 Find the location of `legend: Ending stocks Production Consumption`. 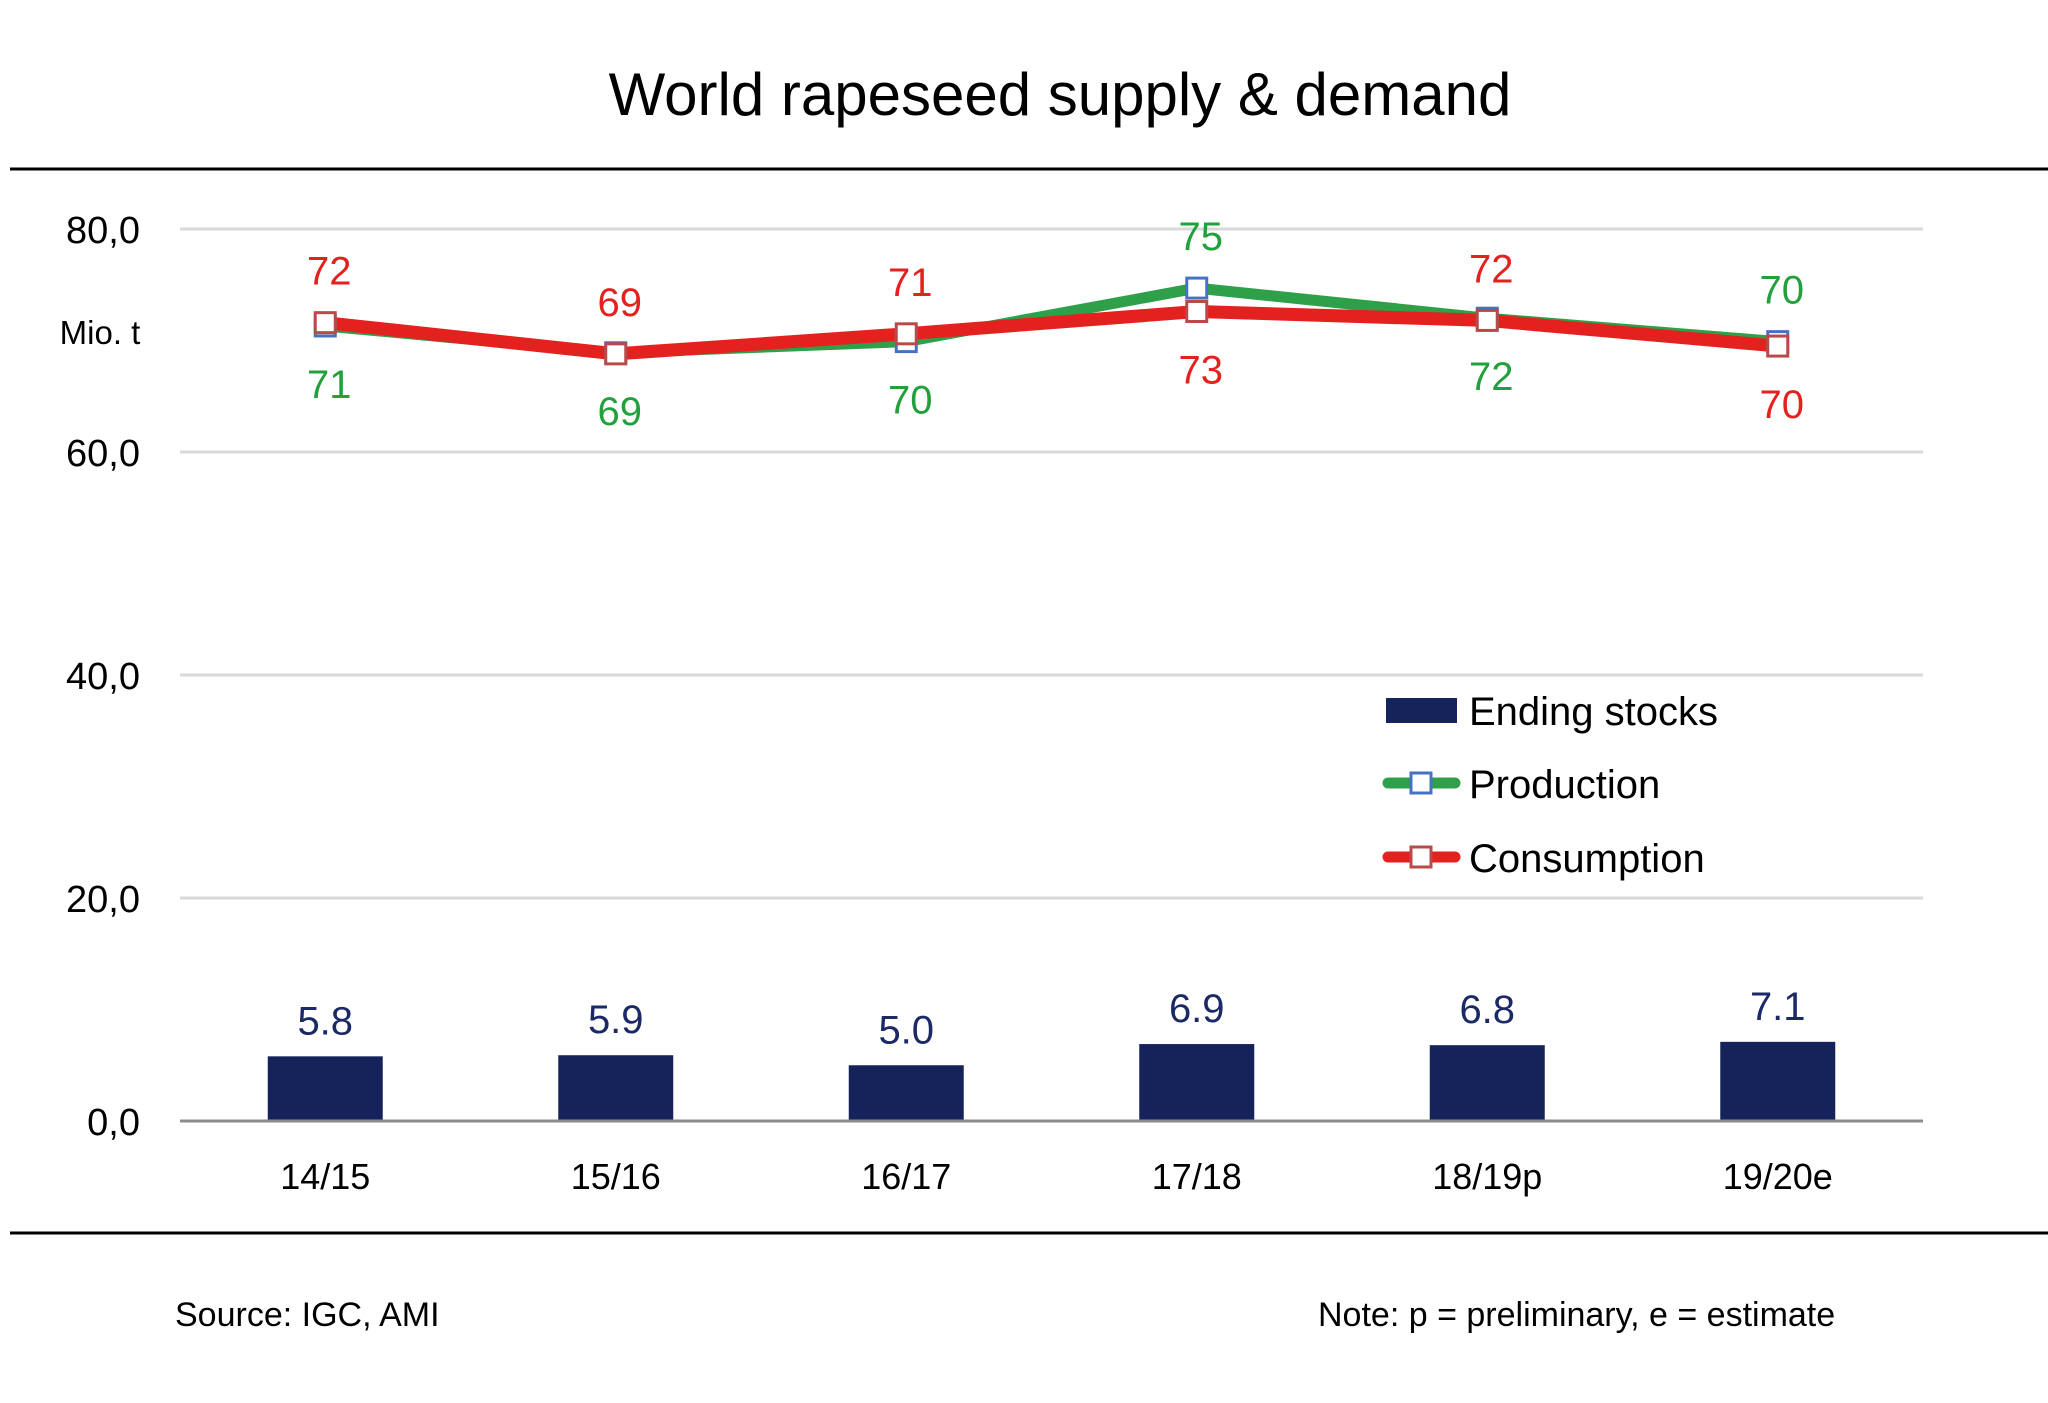

legend: Ending stocks Production Consumption is located at coordinates (1550, 785).